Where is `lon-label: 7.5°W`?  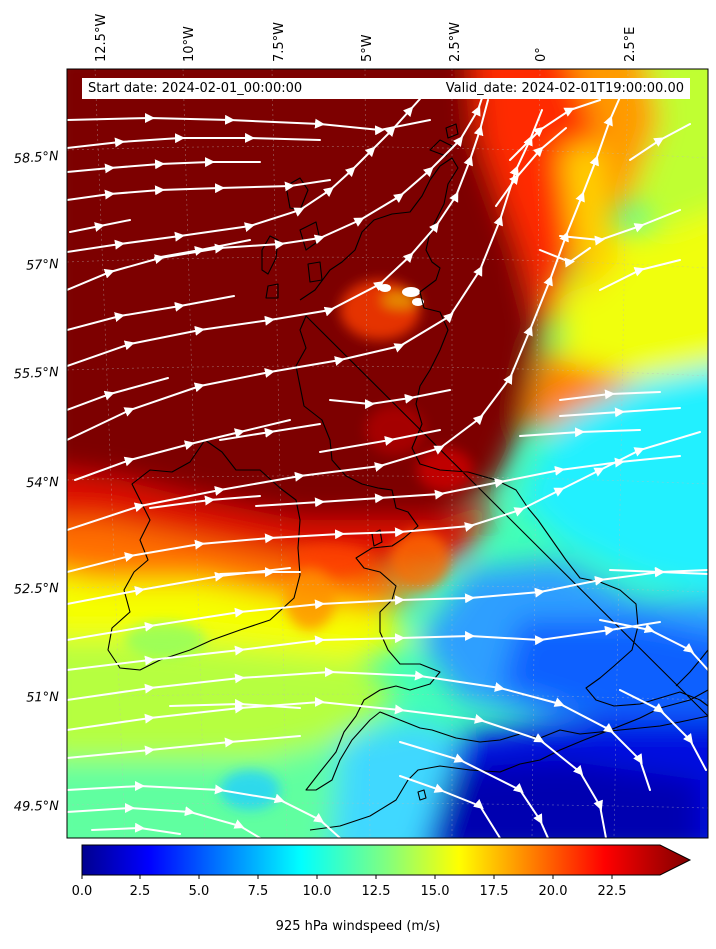
lon-label: 7.5°W is located at coordinates (279, 42).